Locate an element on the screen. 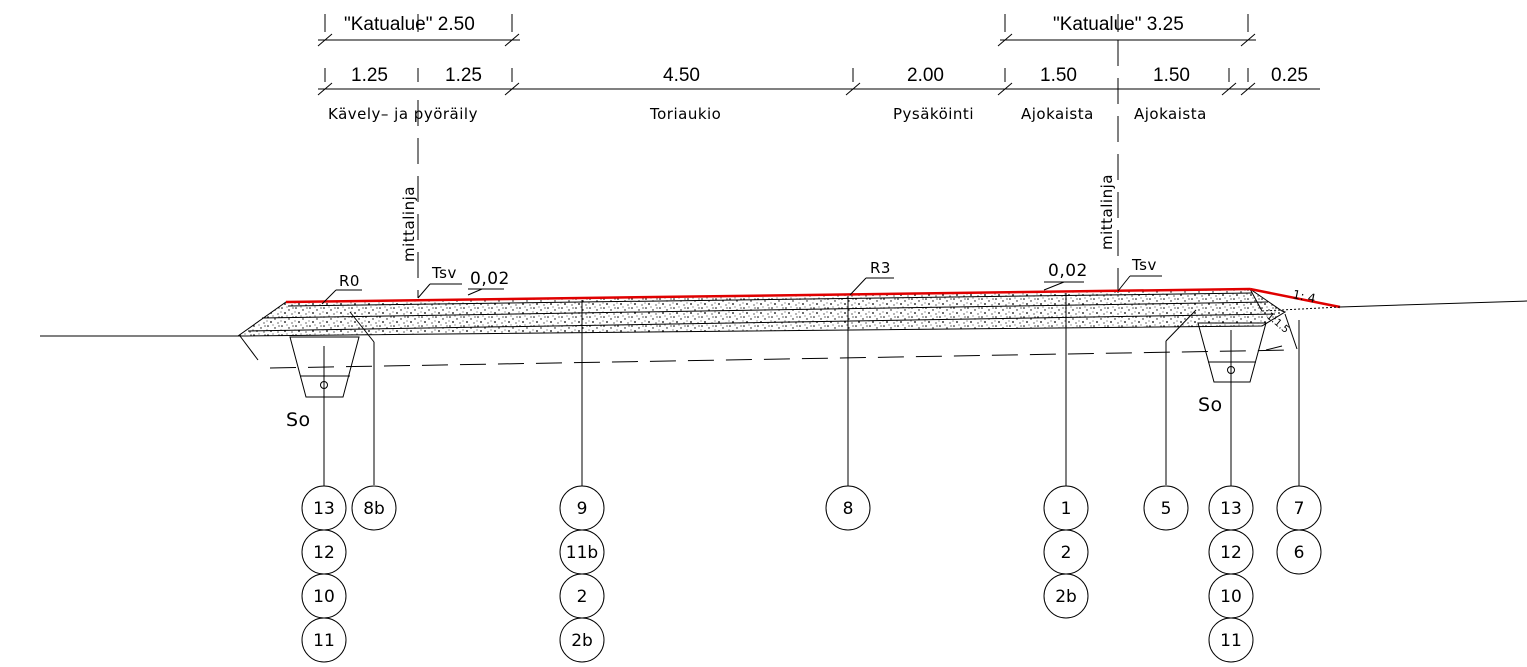 The width and height of the screenshot is (1527, 667). dim-square: 4.50 is located at coordinates (681, 75).